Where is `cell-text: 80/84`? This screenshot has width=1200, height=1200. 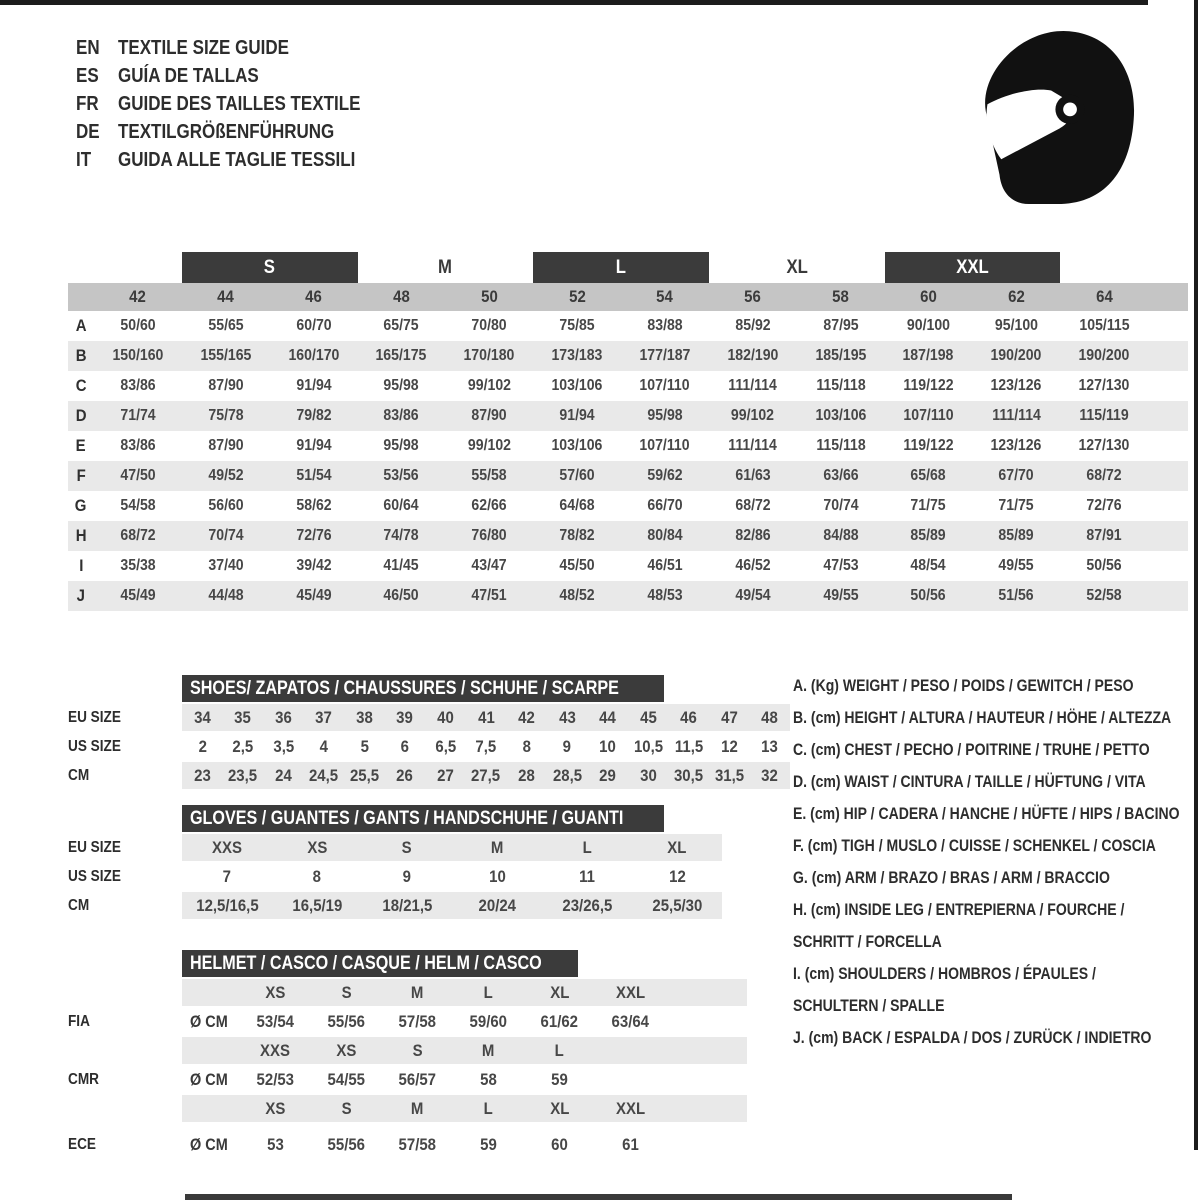 cell-text: 80/84 is located at coordinates (665, 535).